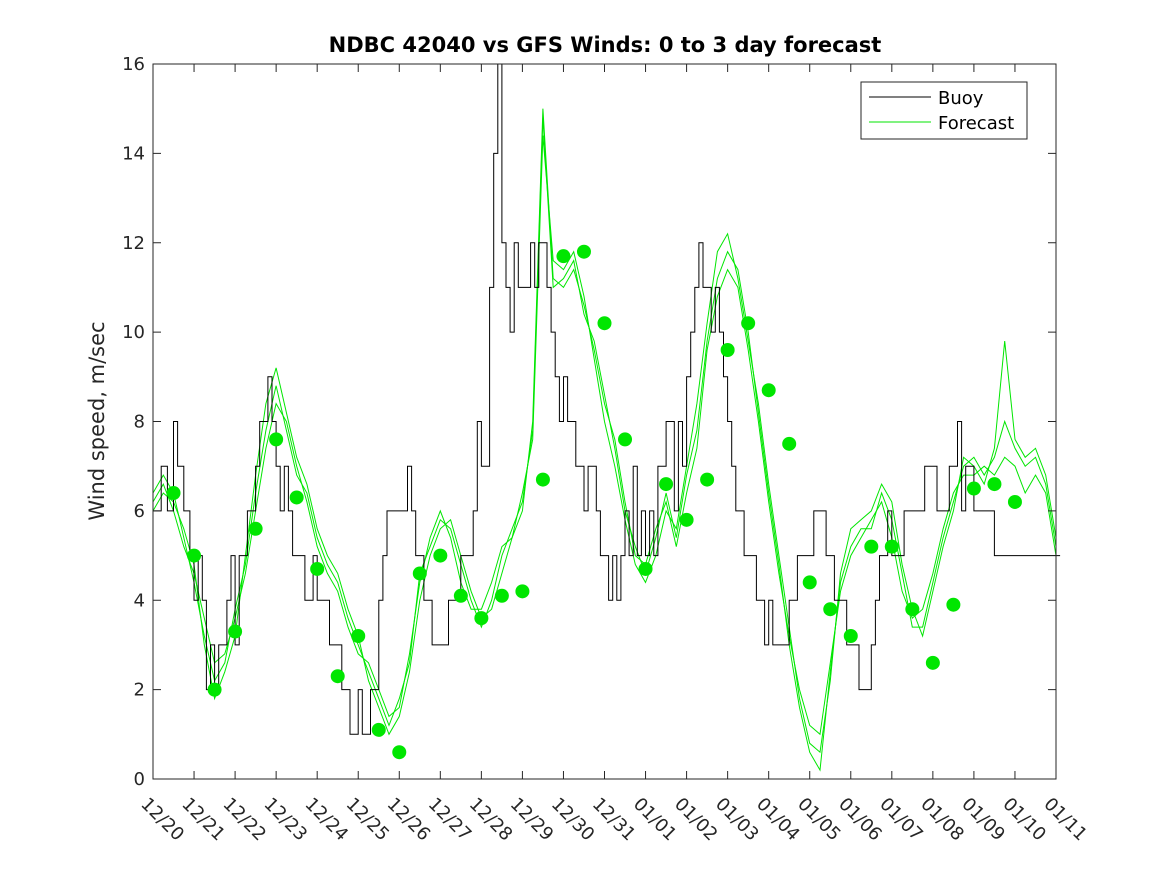 This screenshot has height=875, width=1167. What do you see at coordinates (133, 64) in the screenshot?
I see `y-tick-label: 16` at bounding box center [133, 64].